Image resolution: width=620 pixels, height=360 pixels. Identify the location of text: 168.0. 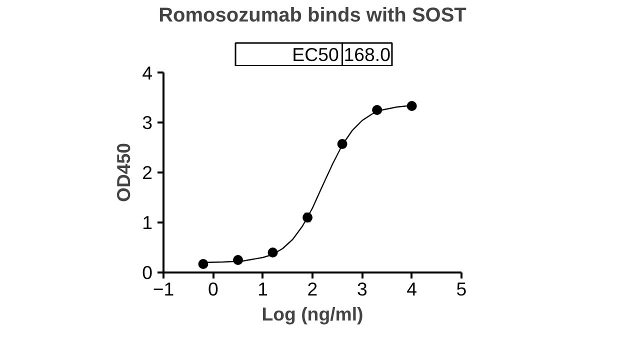
(367, 54).